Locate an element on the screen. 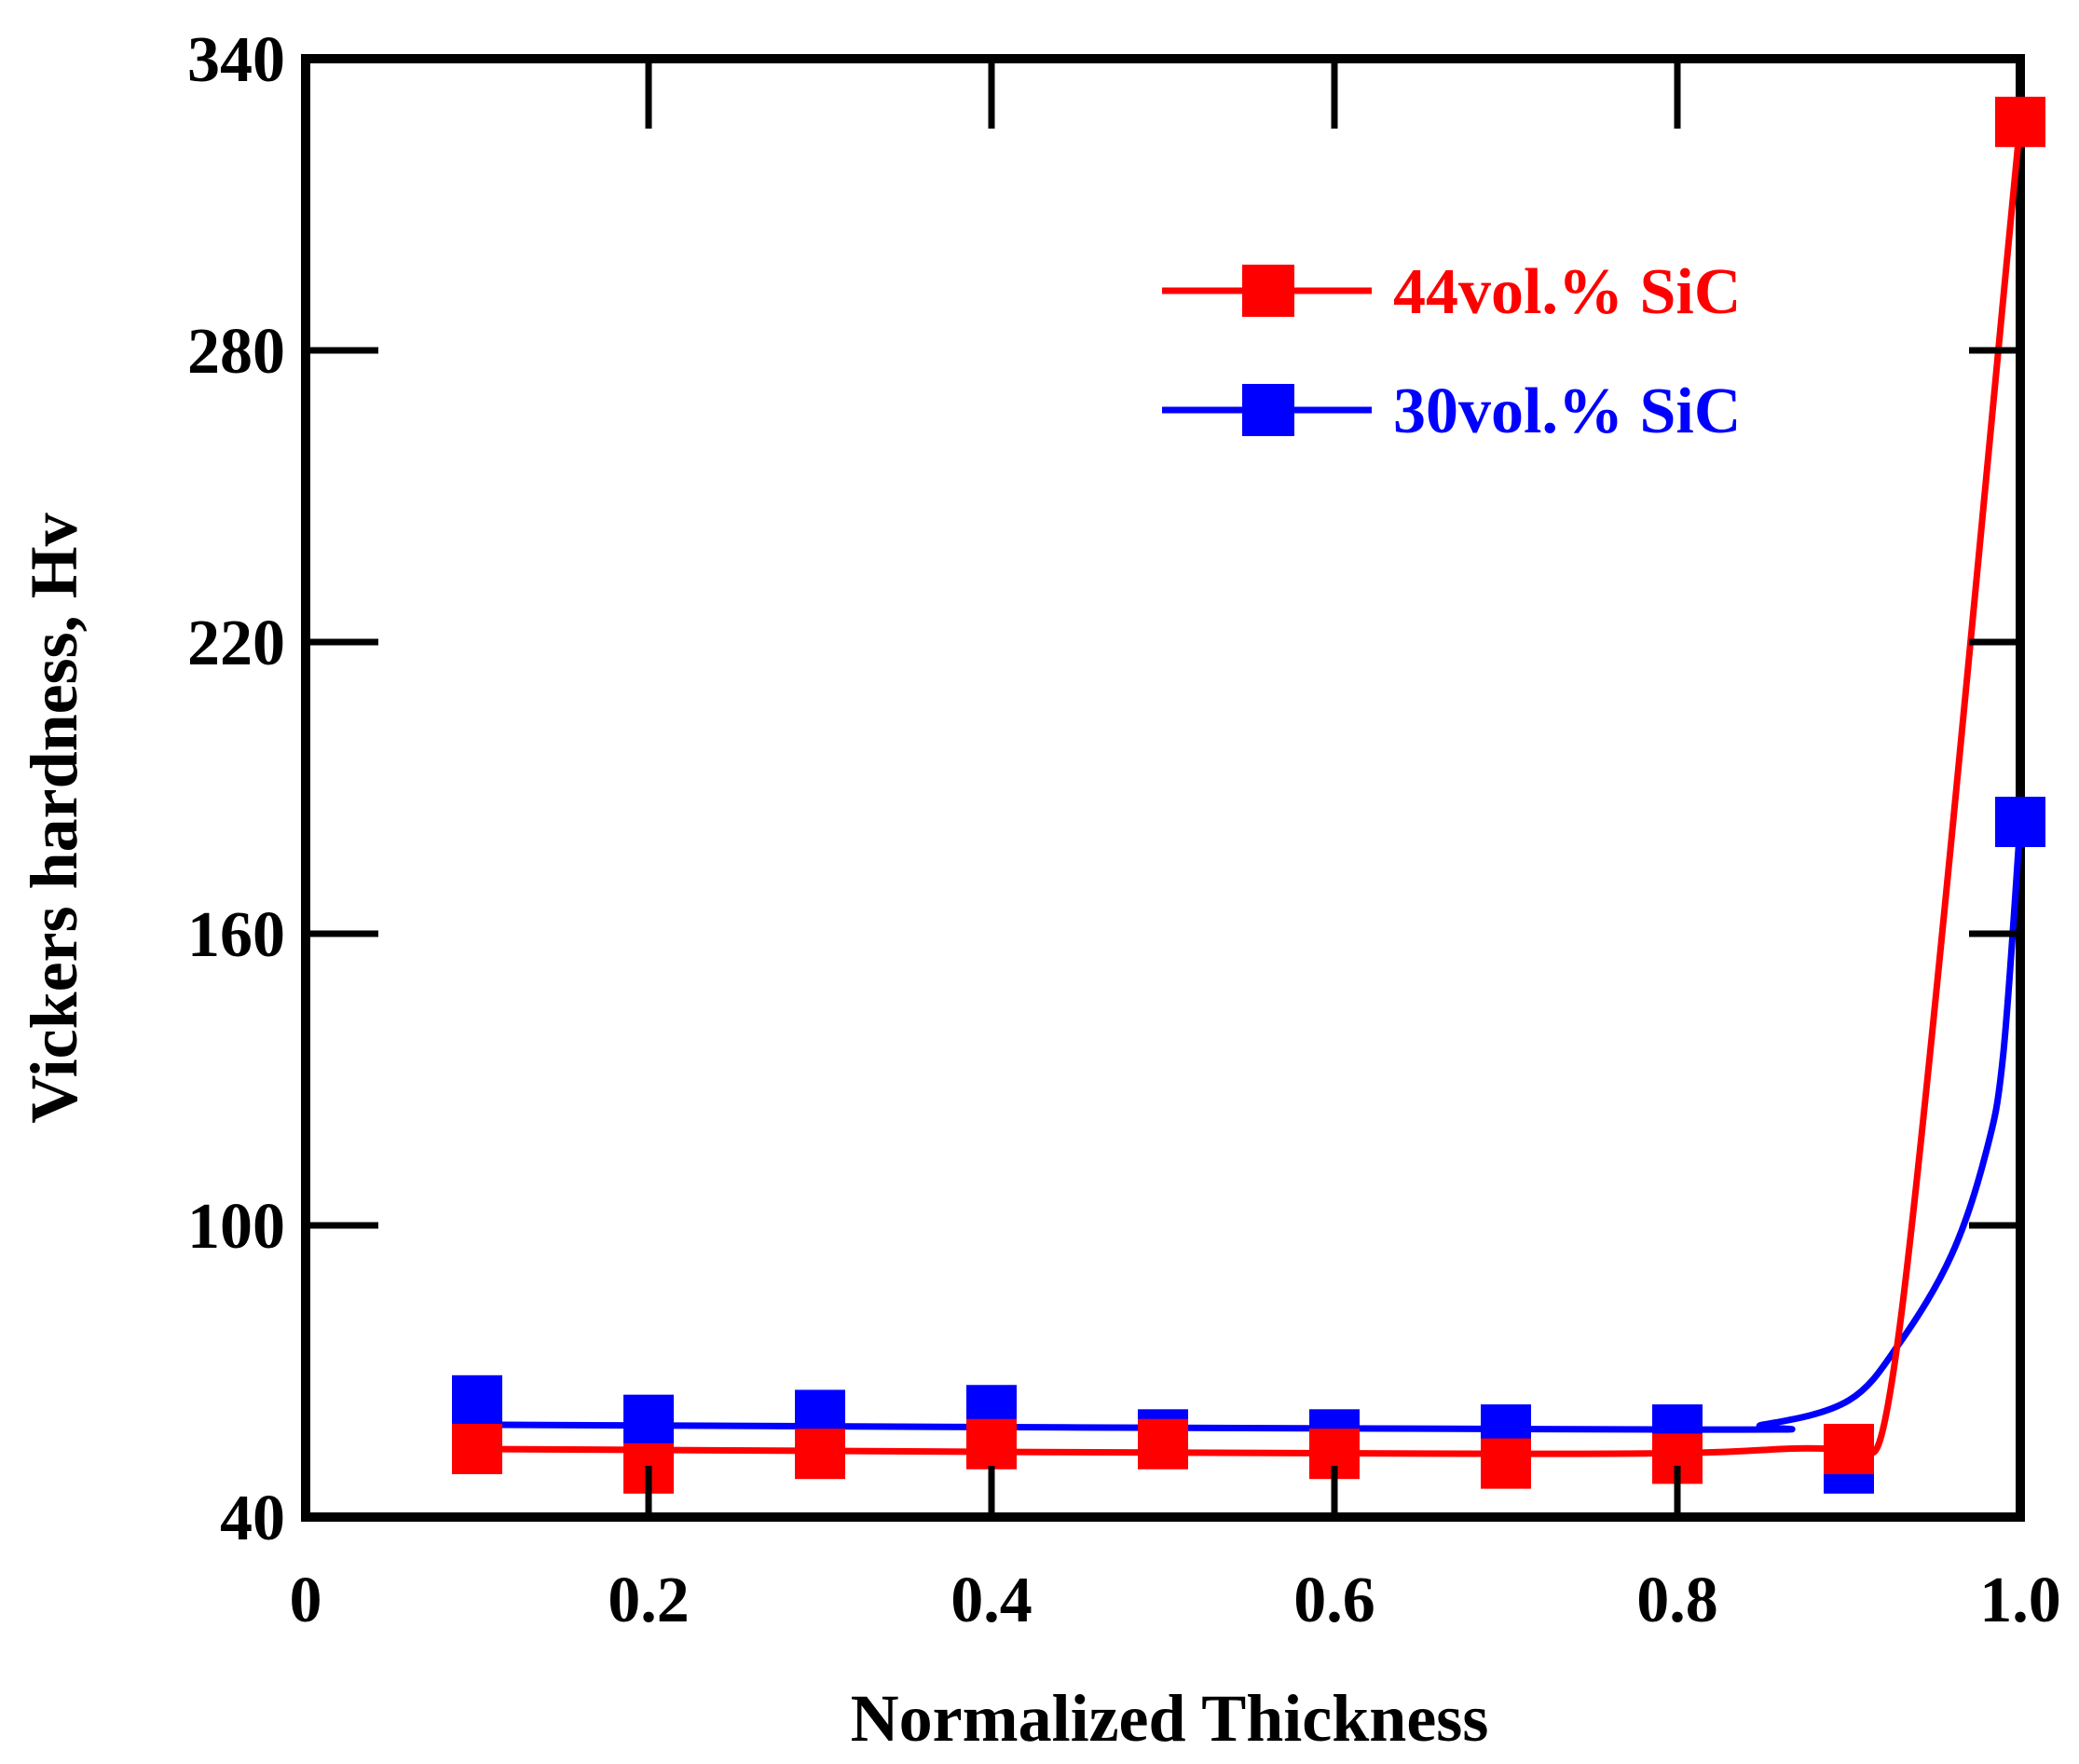 The image size is (2079, 1764). x-tick-label: 0.8 is located at coordinates (1677, 1600).